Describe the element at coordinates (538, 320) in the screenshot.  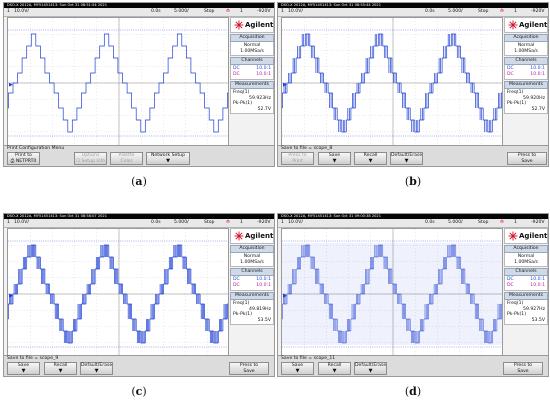
I see `pkpk-value: 53.5V` at that location.